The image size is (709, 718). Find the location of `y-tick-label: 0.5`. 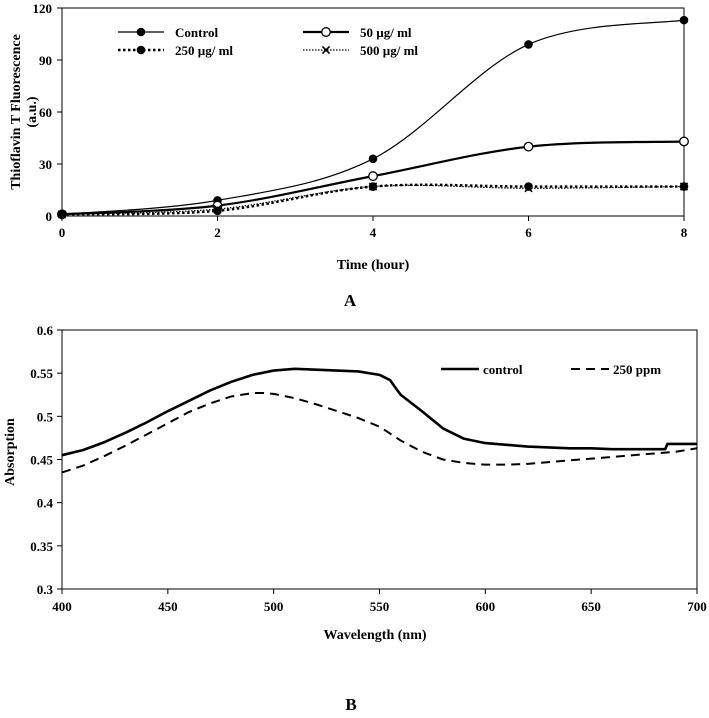

y-tick-label: 0.5 is located at coordinates (45, 416).